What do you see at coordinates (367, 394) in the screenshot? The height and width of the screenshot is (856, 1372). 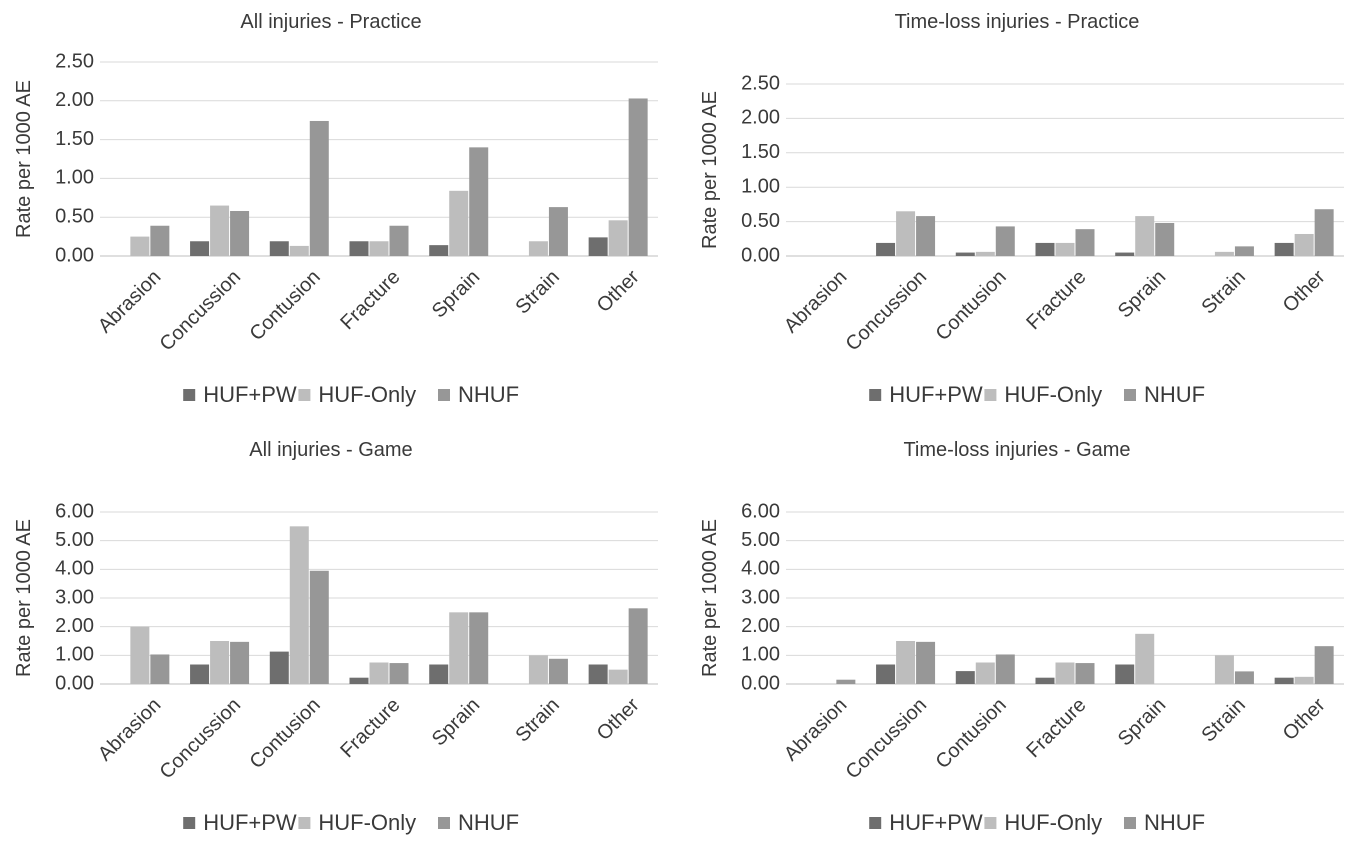 I see `legend-label: HUF-Only` at bounding box center [367, 394].